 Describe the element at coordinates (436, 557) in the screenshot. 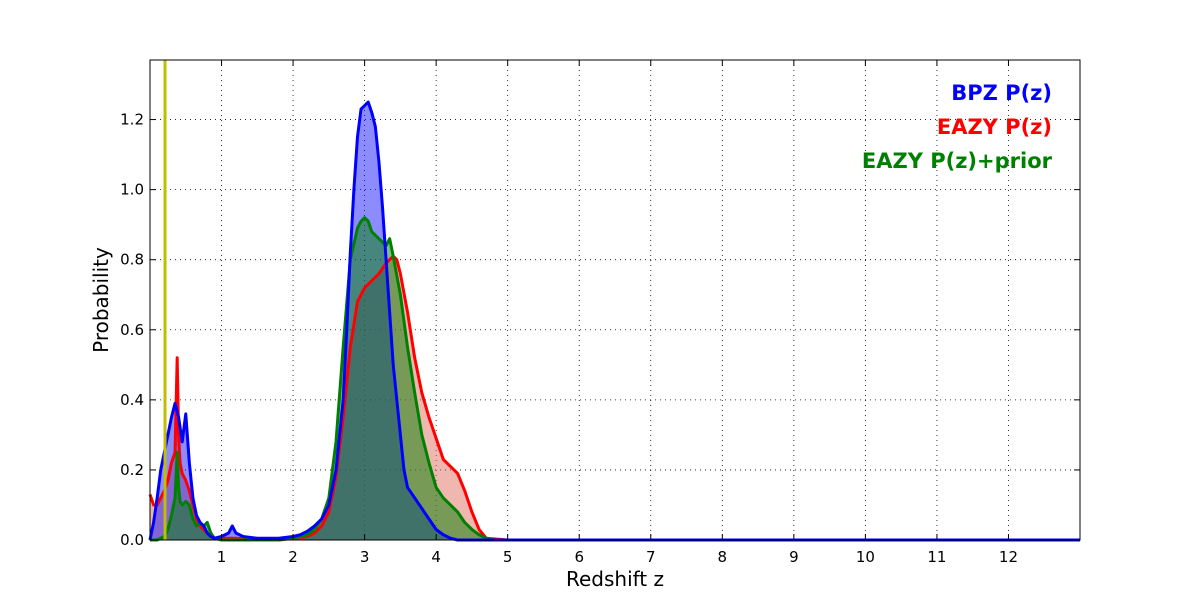

I see `x-tick-label: 4` at that location.